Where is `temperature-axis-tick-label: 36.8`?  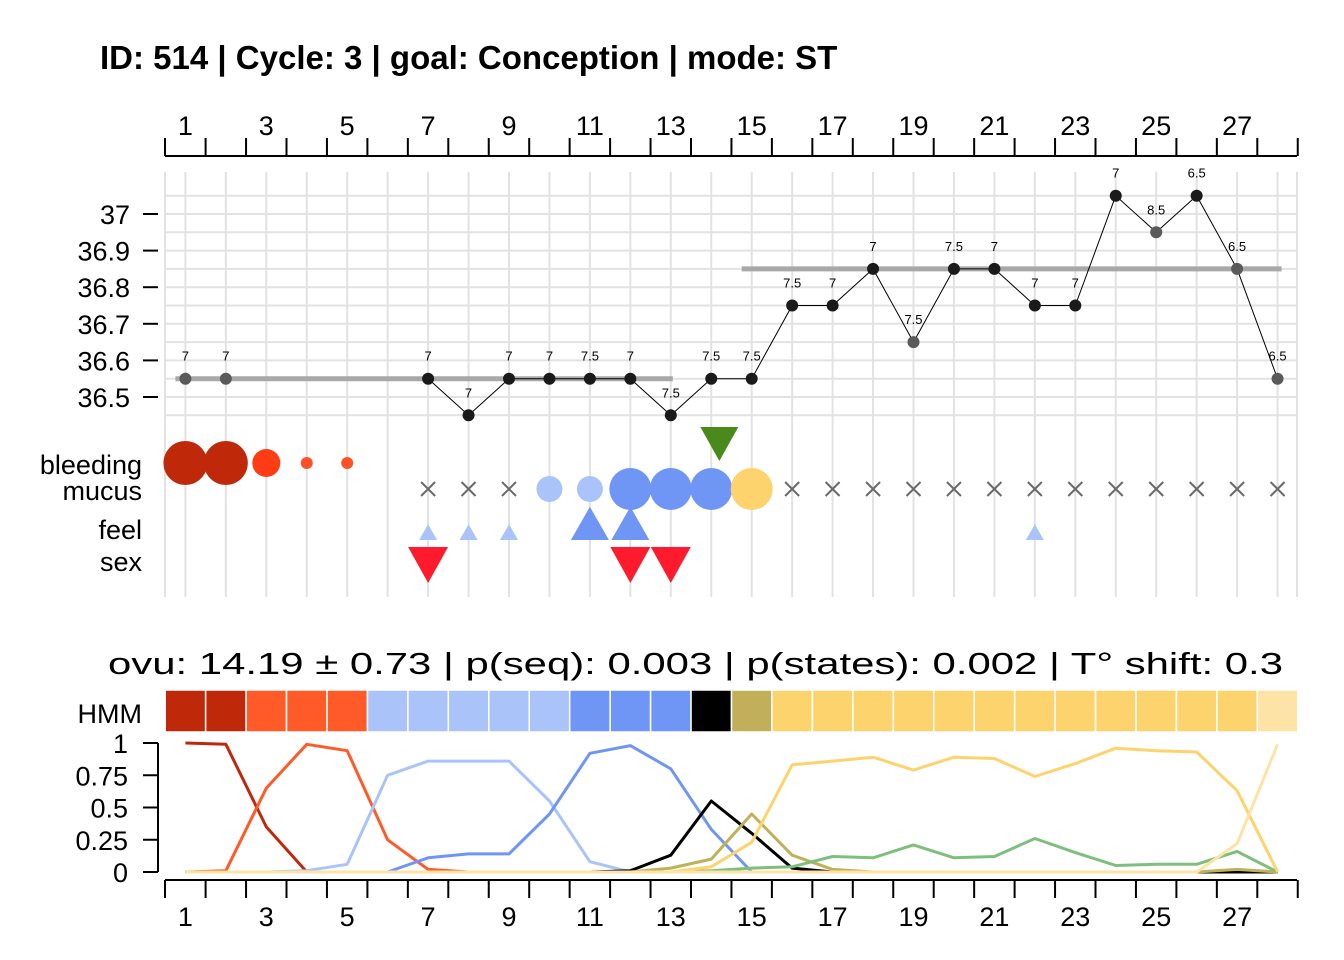
temperature-axis-tick-label: 36.8 is located at coordinates (103, 288).